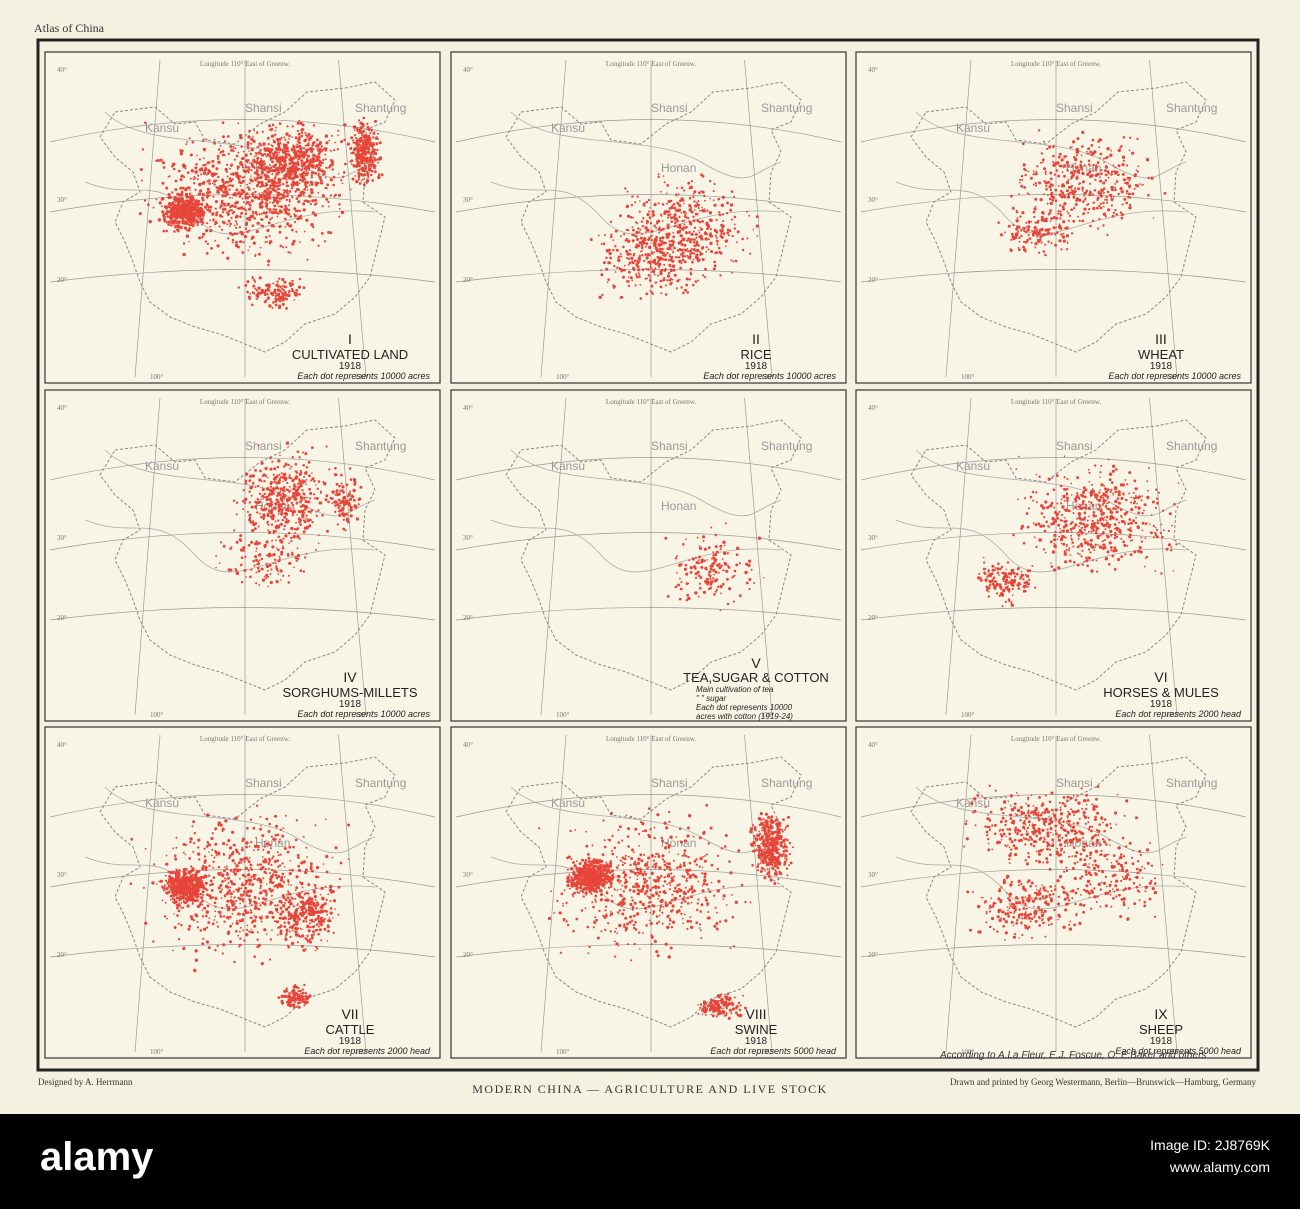  What do you see at coordinates (362, 377) in the screenshot?
I see `degree-label: 120°` at bounding box center [362, 377].